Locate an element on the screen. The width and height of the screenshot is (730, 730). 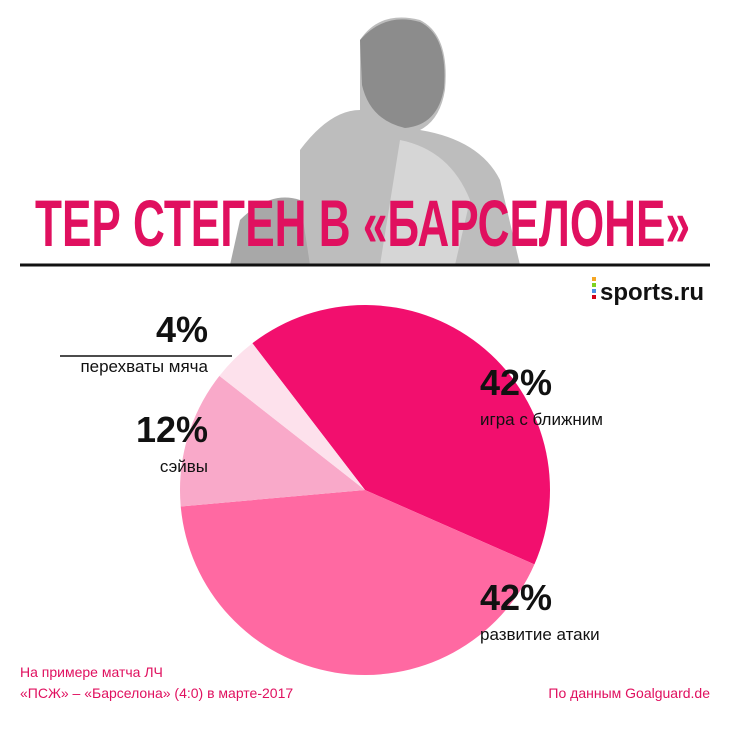
slice-label: игра с ближним is located at coordinates (541, 419).